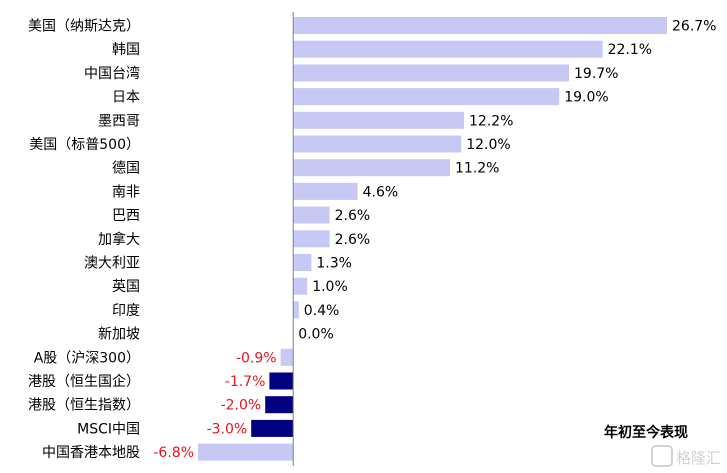 Image resolution: width=727 pixels, height=473 pixels. What do you see at coordinates (245, 382) in the screenshot?
I see `value-label: -1.7%` at bounding box center [245, 382].